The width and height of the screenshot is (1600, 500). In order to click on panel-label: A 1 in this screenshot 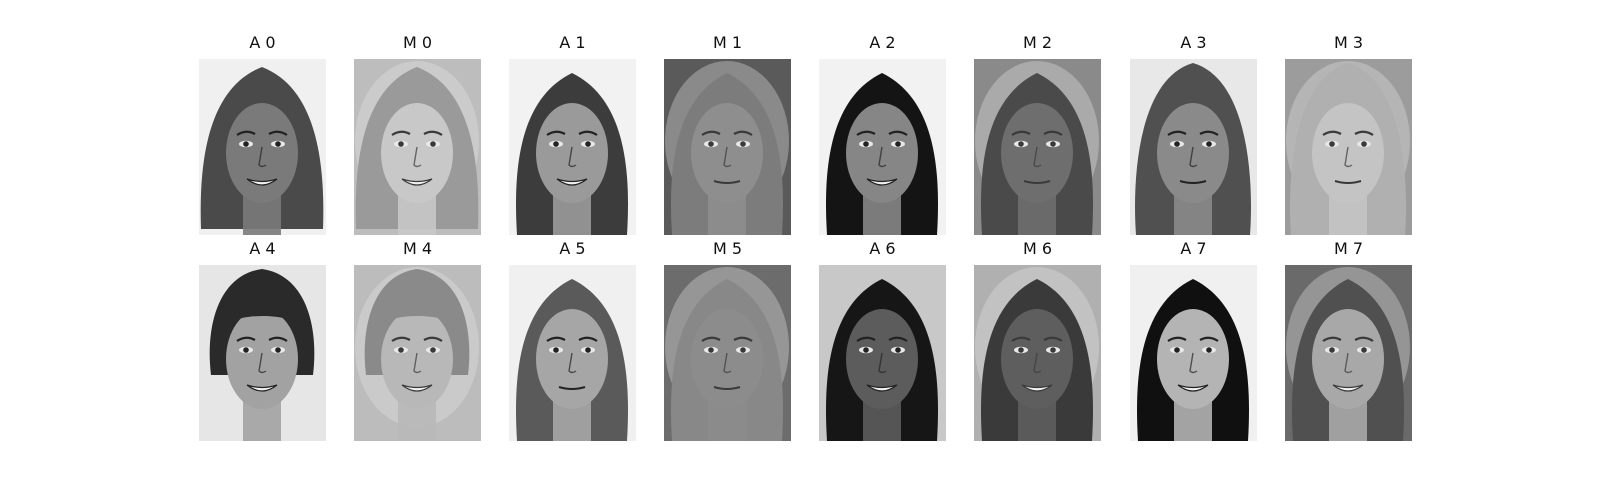, I will do `click(572, 42)`.